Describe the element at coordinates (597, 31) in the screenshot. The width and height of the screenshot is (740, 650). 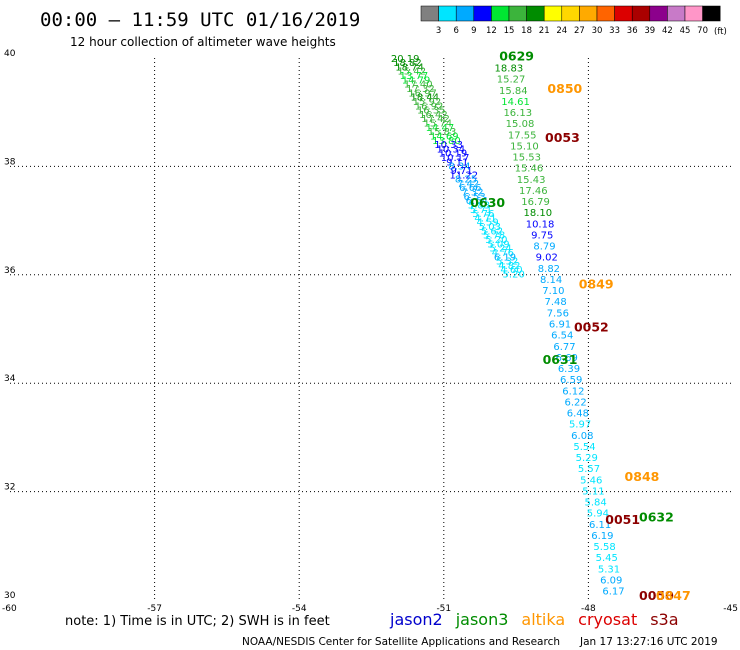
I see `color-scale-label: 30` at that location.